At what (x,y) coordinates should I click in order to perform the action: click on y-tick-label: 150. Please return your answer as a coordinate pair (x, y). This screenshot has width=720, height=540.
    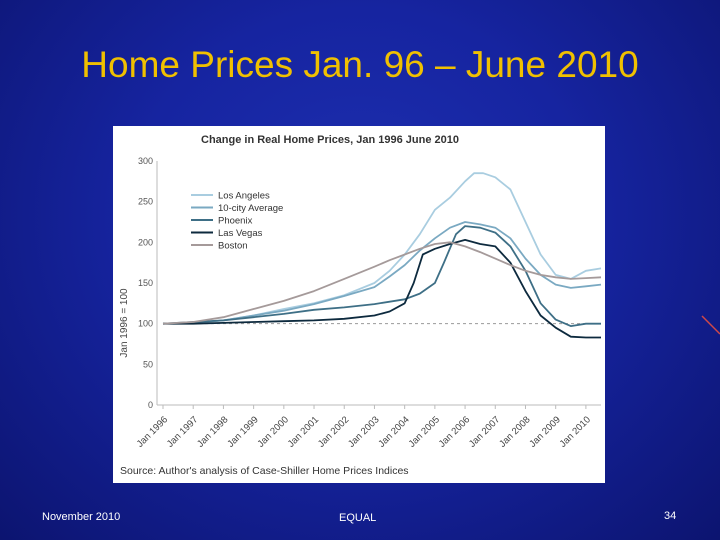
    Looking at the image, I should click on (145, 283).